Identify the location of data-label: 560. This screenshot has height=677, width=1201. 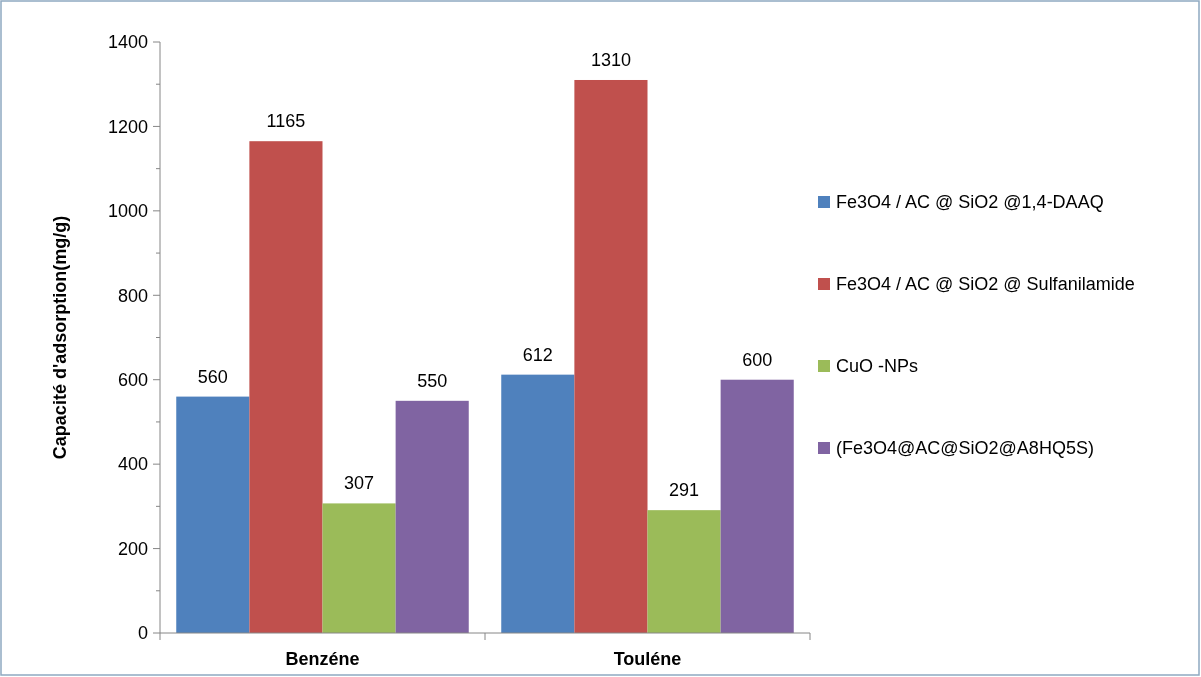
(212, 376).